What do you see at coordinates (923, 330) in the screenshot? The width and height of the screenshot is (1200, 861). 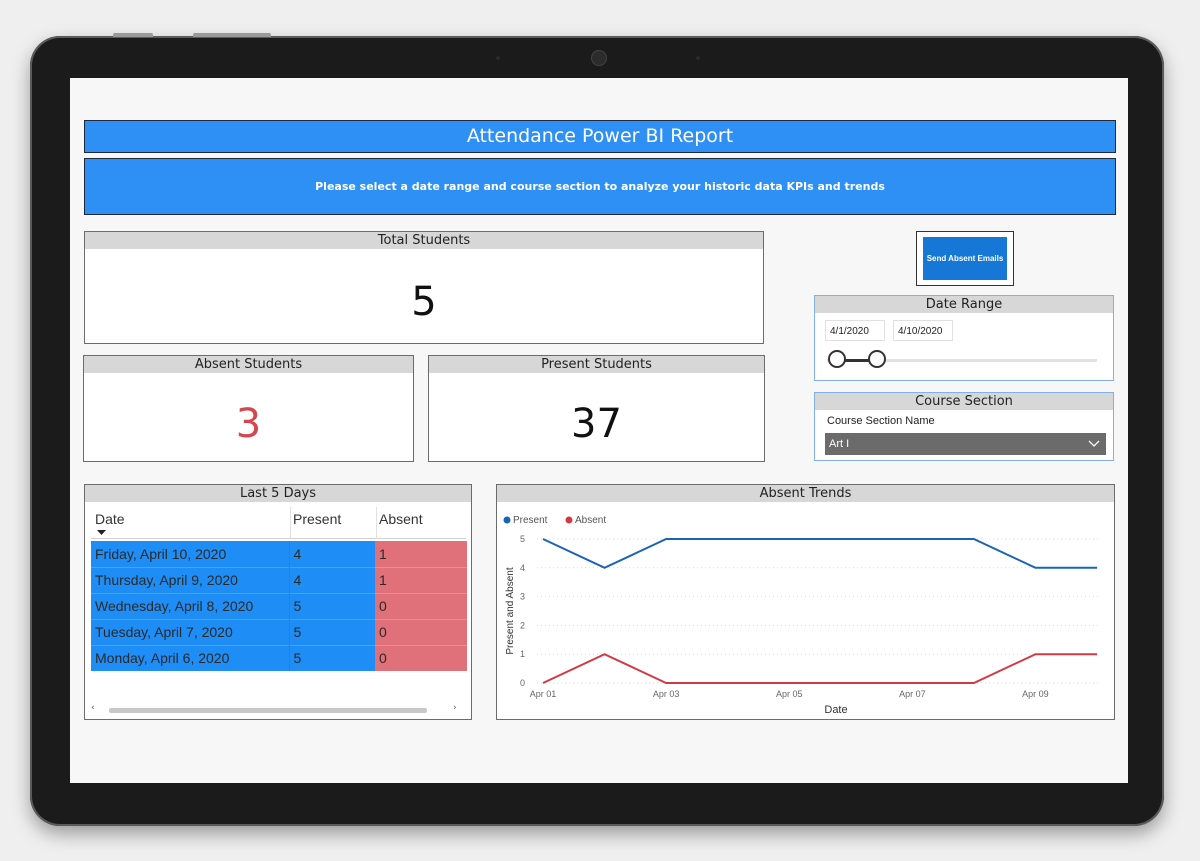 I see `end-date-input: 4/10/2020` at bounding box center [923, 330].